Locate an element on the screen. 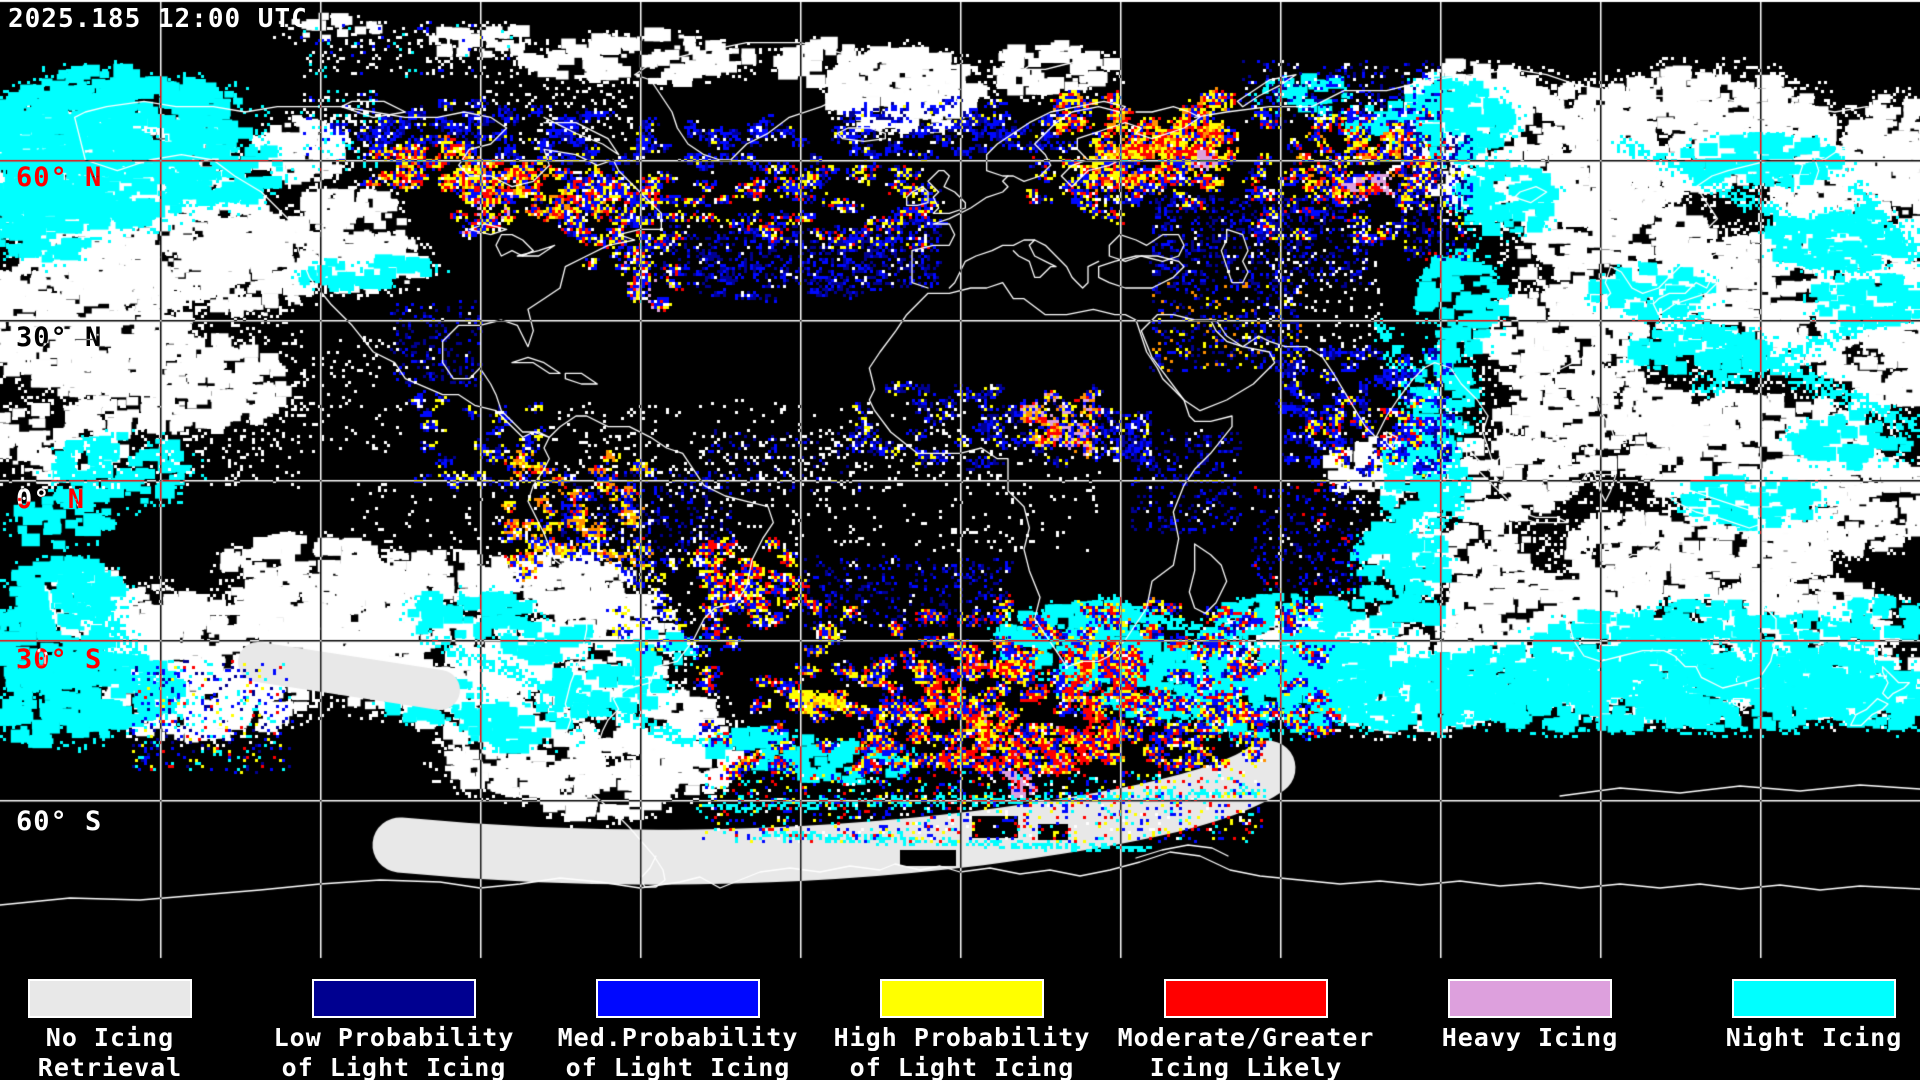 This screenshot has width=1920, height=1080. legend-swatch-no-icing is located at coordinates (110, 998).